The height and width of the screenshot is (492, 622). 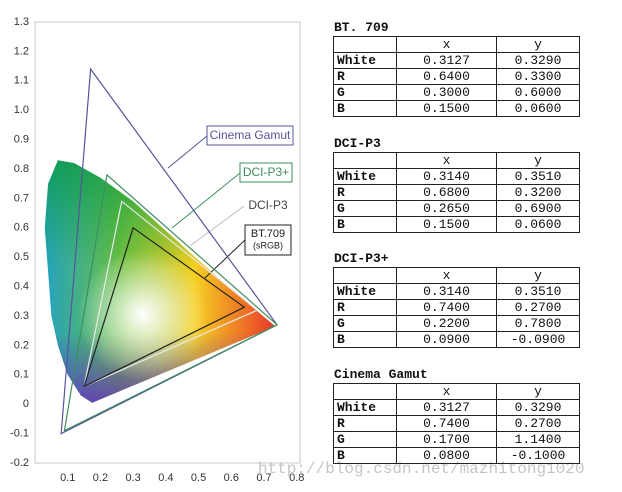 I want to click on gamut-label: DCI-P3+, so click(x=266, y=172).